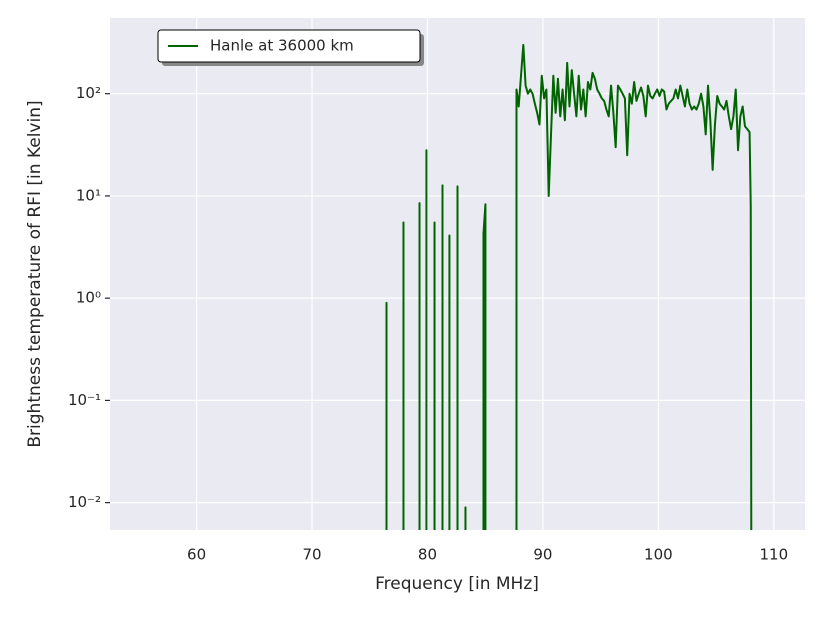 The image size is (830, 623). I want to click on x-tick-label: 100, so click(658, 555).